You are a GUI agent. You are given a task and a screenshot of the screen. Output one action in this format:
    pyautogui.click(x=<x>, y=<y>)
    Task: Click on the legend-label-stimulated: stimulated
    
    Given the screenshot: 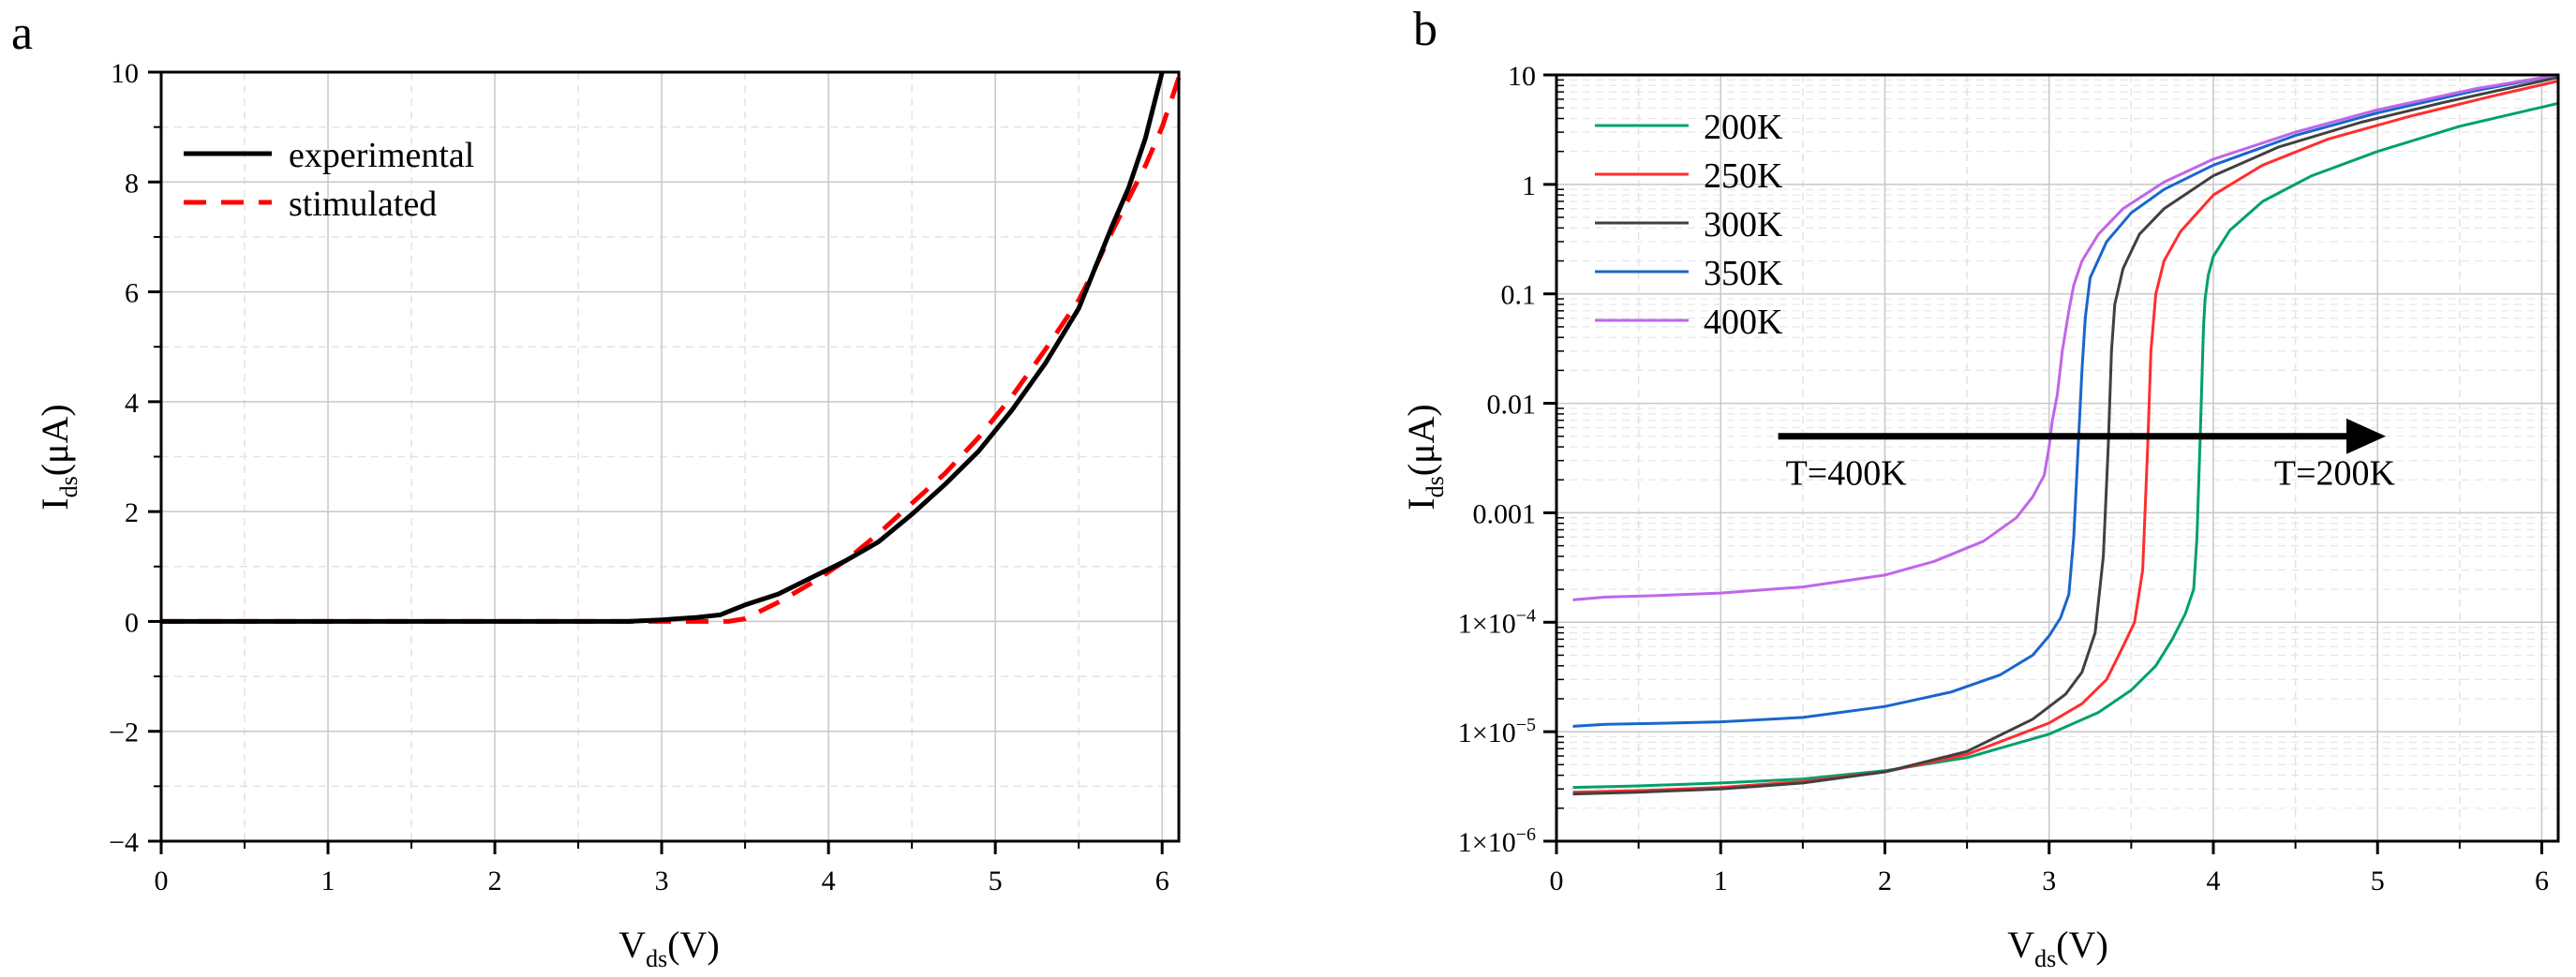 What is the action you would take?
    pyautogui.click(x=363, y=204)
    